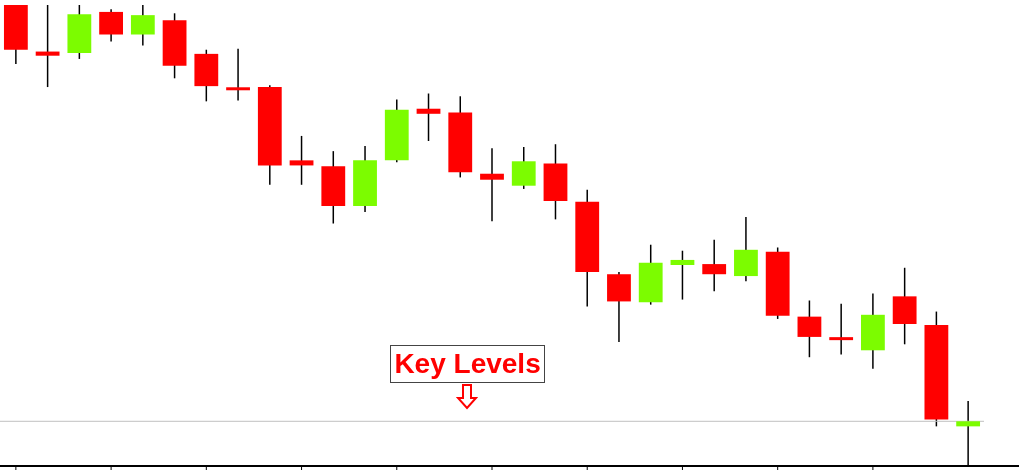  Describe the element at coordinates (467, 364) in the screenshot. I see `note-box: Key Levels` at that location.